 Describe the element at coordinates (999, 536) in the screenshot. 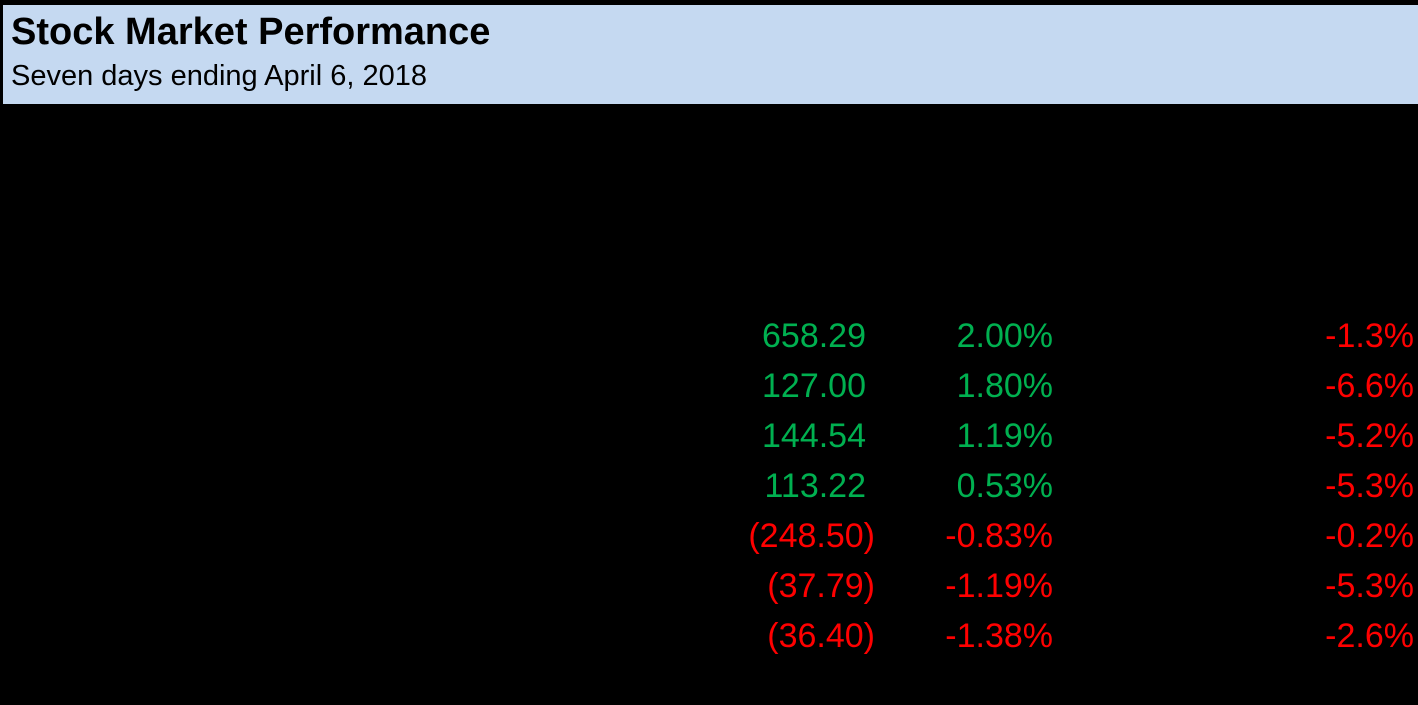

I see `weekly-change-cell: -0.83%` at that location.